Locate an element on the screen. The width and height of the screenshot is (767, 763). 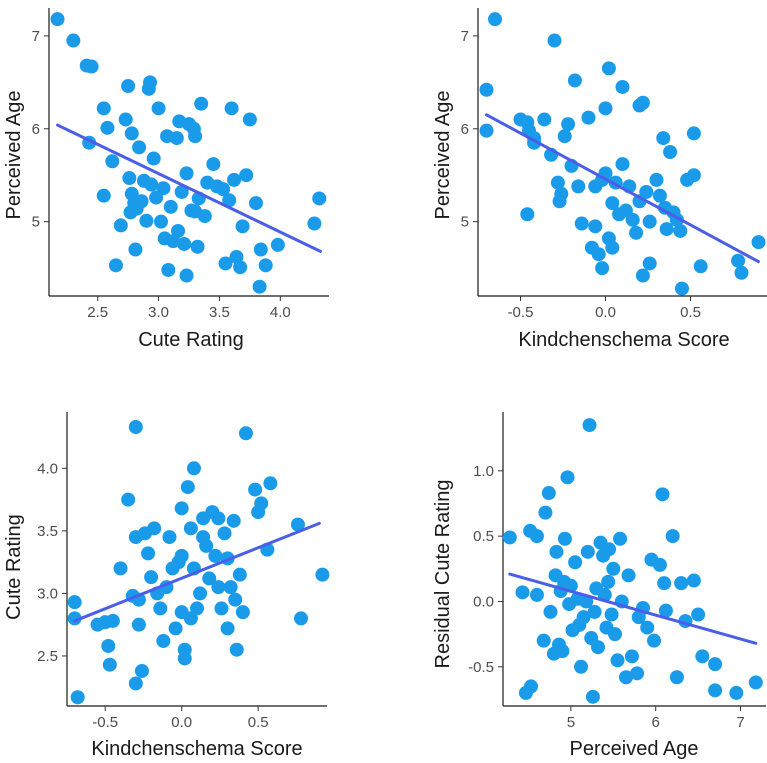
x-tick-label: 0.0 is located at coordinates (181, 722).